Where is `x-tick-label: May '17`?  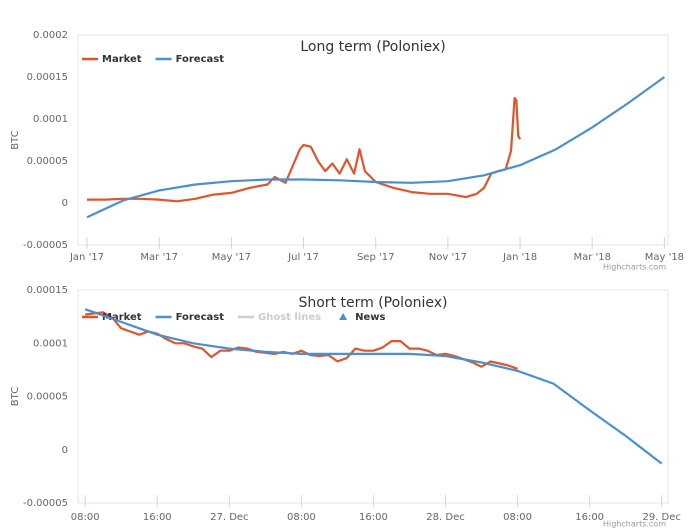
x-tick-label: May '17 is located at coordinates (231, 257).